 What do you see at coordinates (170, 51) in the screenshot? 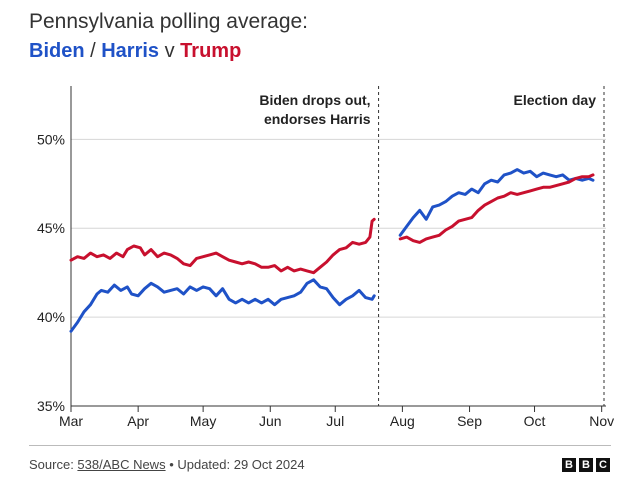
I see `legend-versus: v` at bounding box center [170, 51].